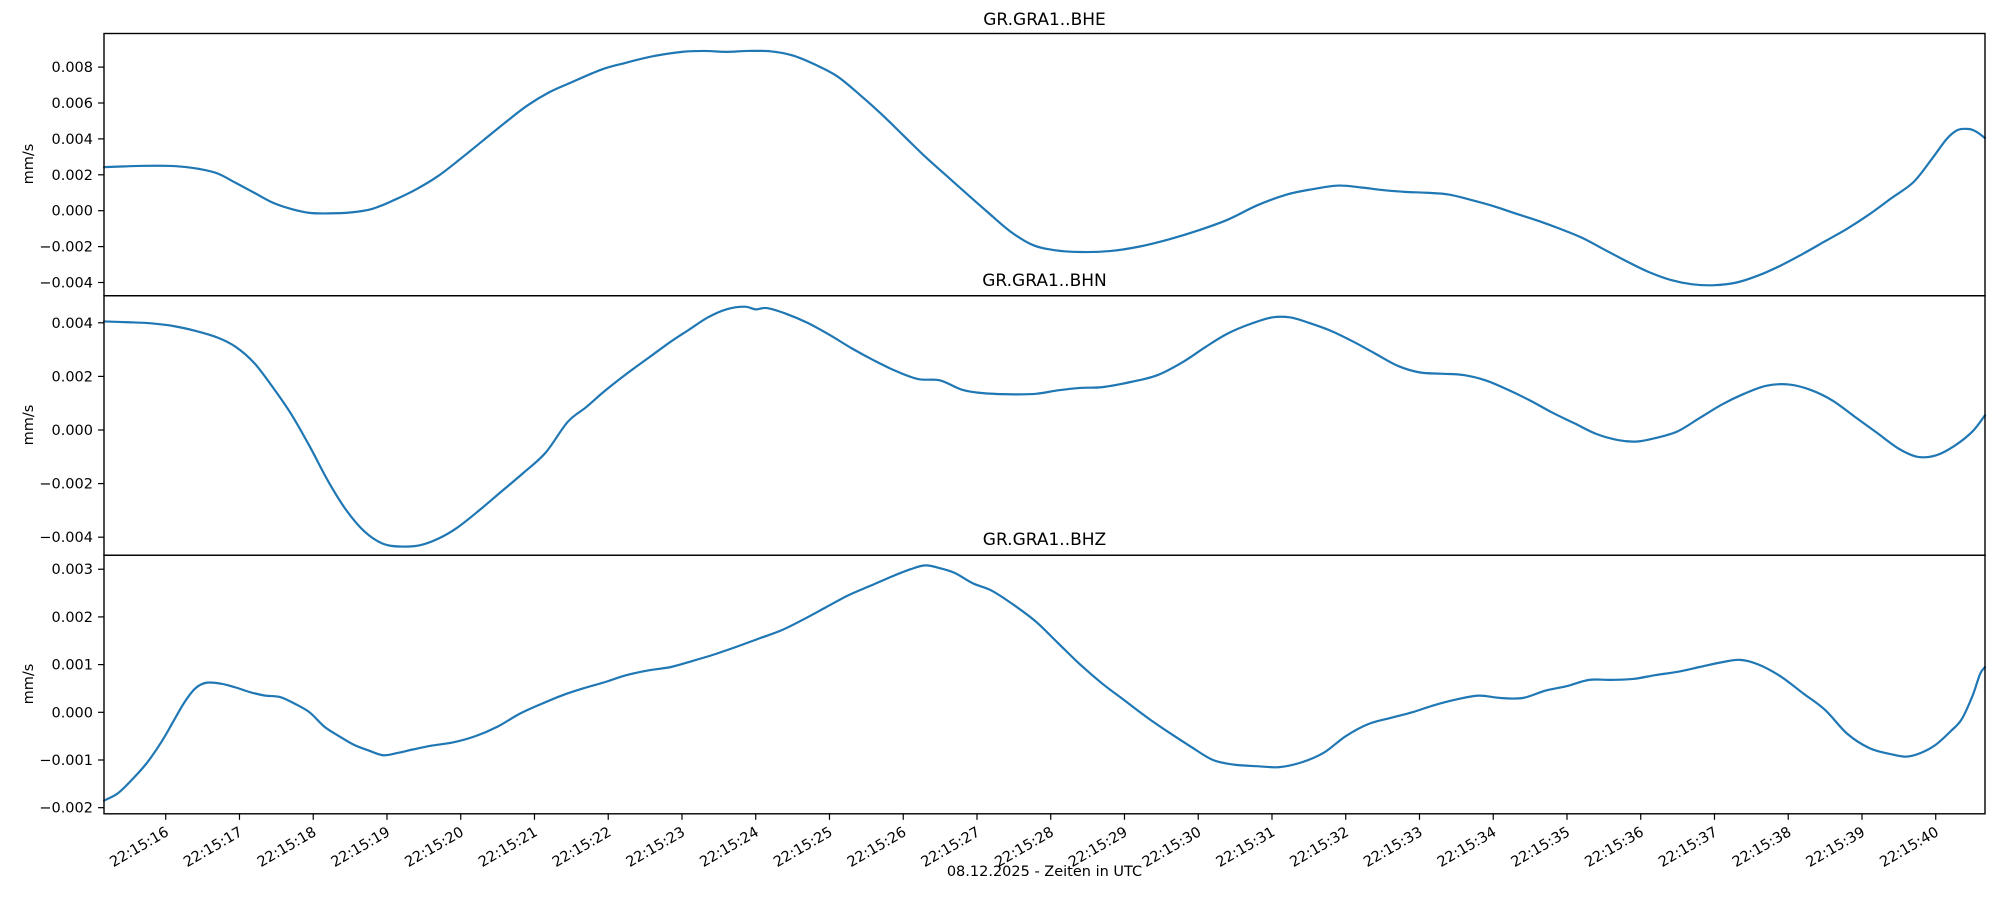 The height and width of the screenshot is (900, 2000). What do you see at coordinates (1044, 20) in the screenshot?
I see `panel-title-bhe: GR.GRA1..BHE` at bounding box center [1044, 20].